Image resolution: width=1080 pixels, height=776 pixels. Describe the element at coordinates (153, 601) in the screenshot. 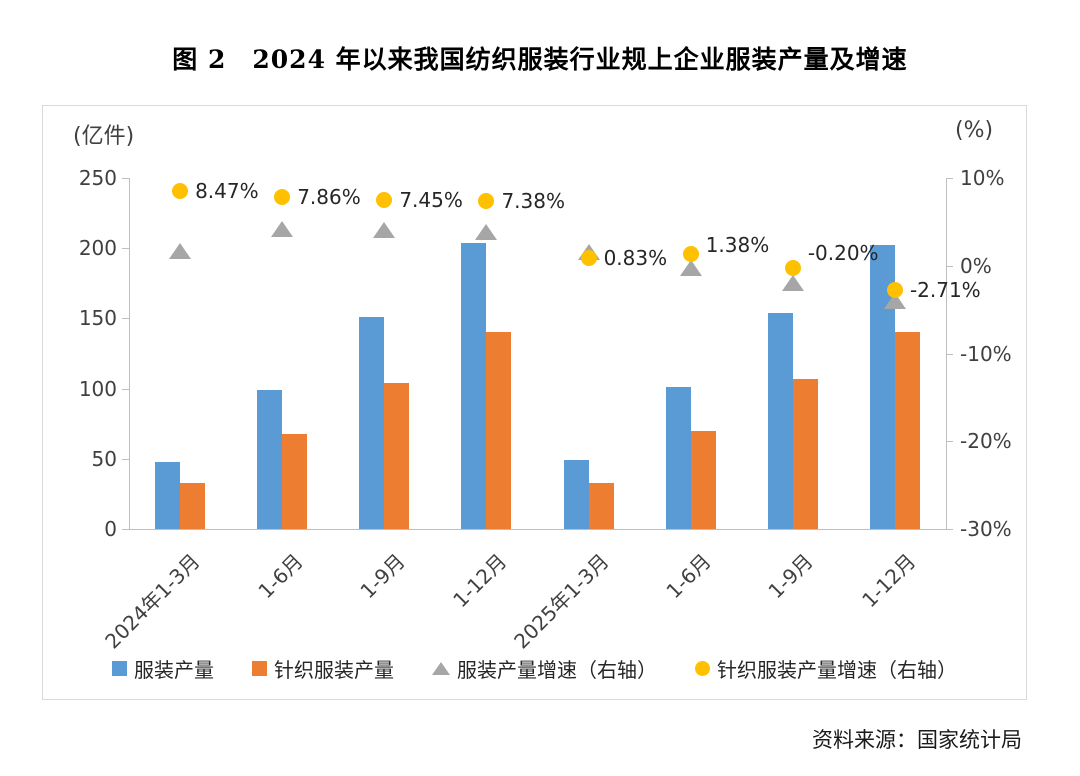

I see `x-axis-label: 2024年1-3月` at that location.